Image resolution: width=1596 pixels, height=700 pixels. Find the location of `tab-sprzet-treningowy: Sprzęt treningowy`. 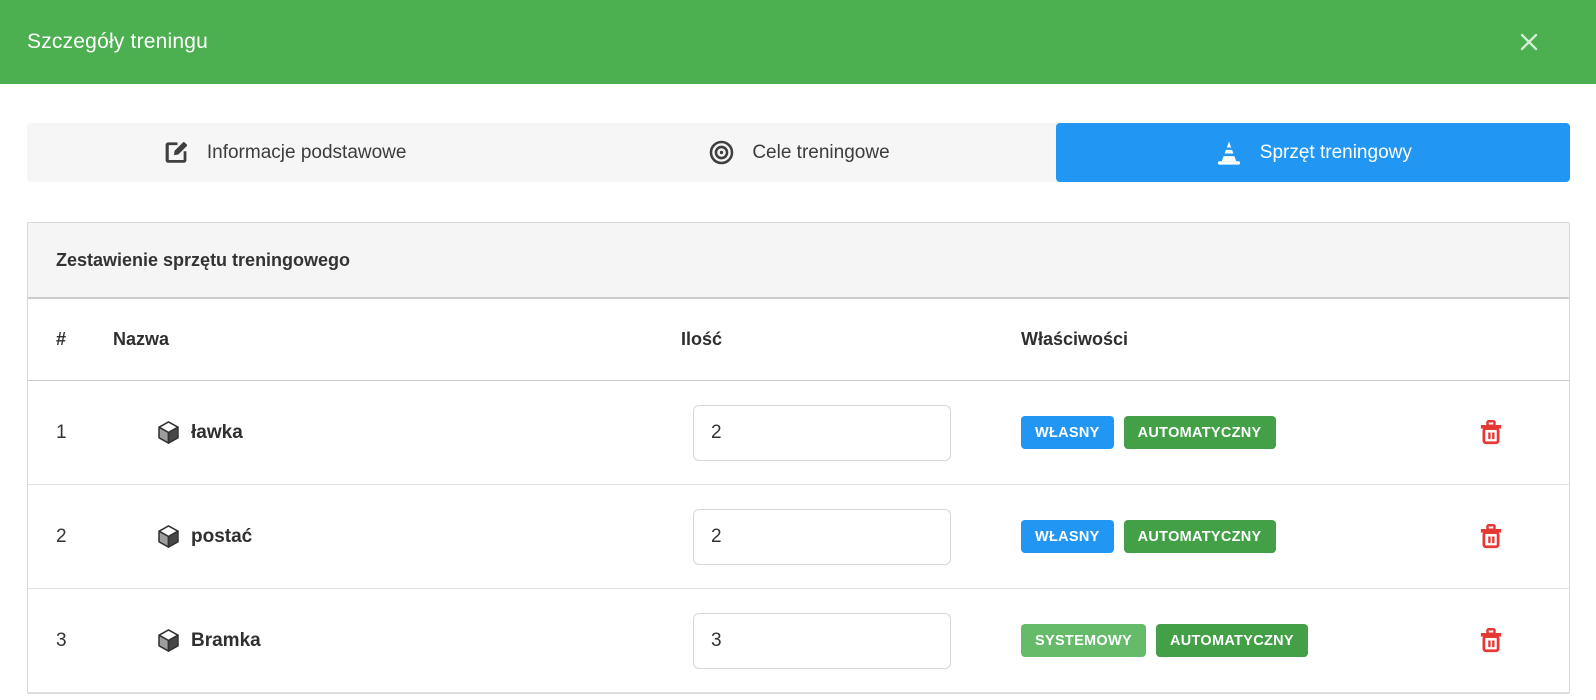

tab-sprzet-treningowy: Sprzęt treningowy is located at coordinates (1312, 152).